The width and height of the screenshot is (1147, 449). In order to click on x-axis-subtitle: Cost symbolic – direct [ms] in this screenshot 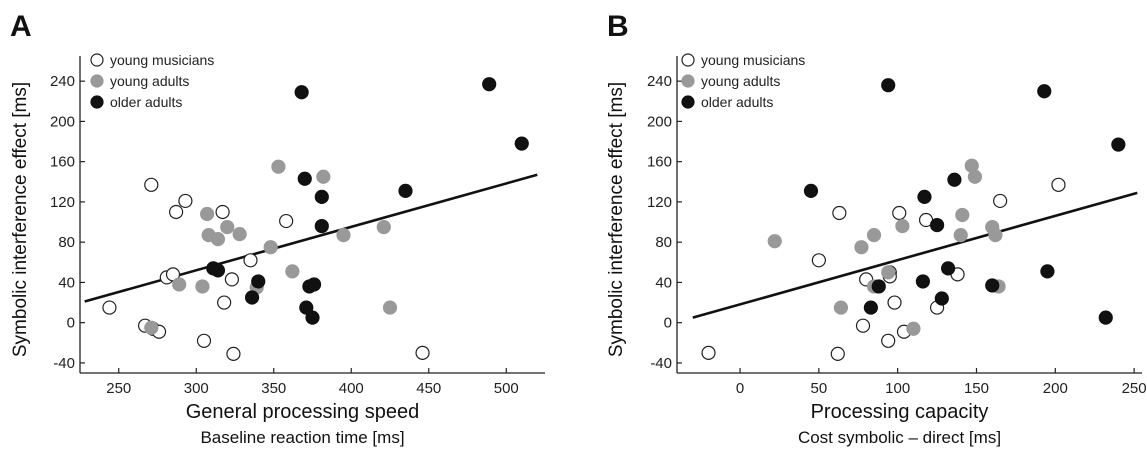, I will do `click(899, 437)`.